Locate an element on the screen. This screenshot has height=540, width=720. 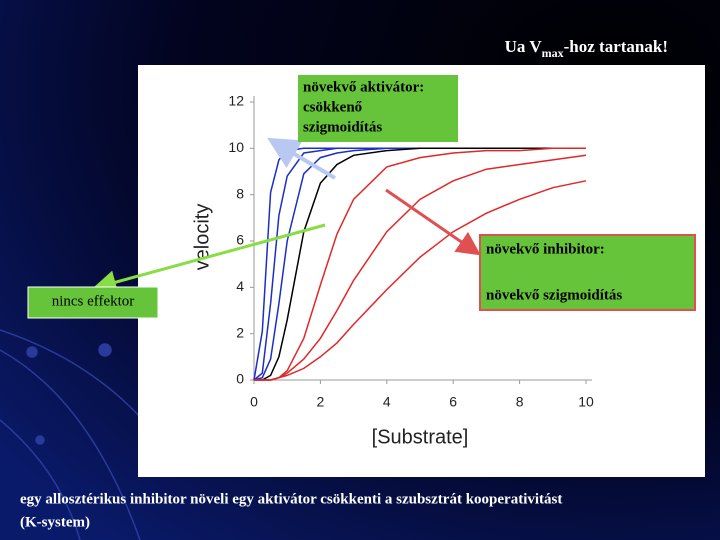
title-part: Ua V is located at coordinates (524, 46).